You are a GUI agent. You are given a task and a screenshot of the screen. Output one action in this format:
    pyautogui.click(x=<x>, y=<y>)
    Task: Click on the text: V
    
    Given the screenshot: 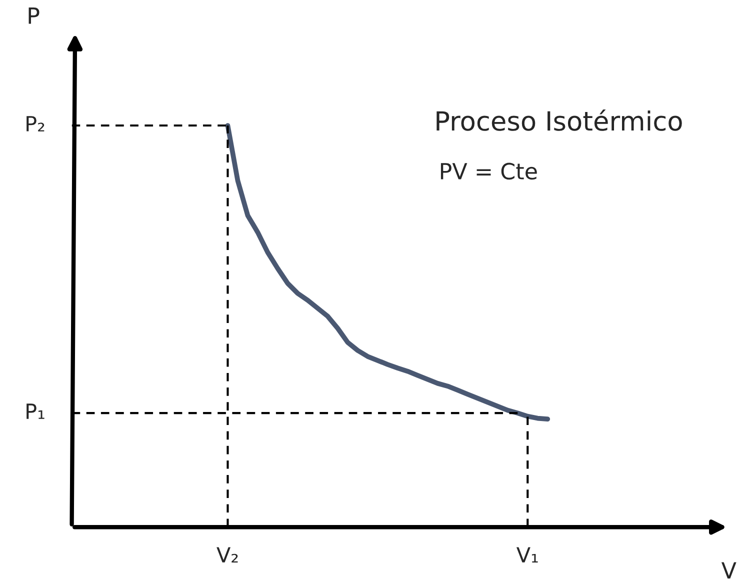 What is the action you would take?
    pyautogui.click(x=728, y=570)
    